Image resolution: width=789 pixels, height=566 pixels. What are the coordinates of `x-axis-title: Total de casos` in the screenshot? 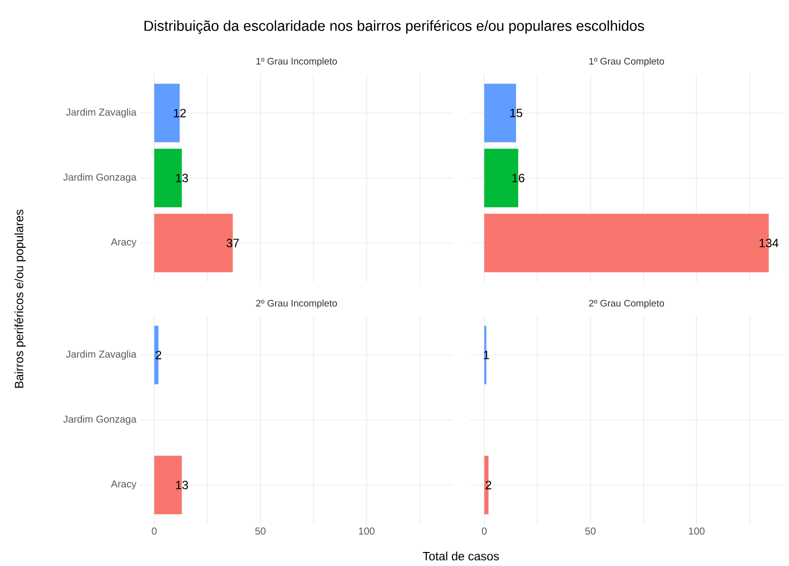 It's located at (460, 556).